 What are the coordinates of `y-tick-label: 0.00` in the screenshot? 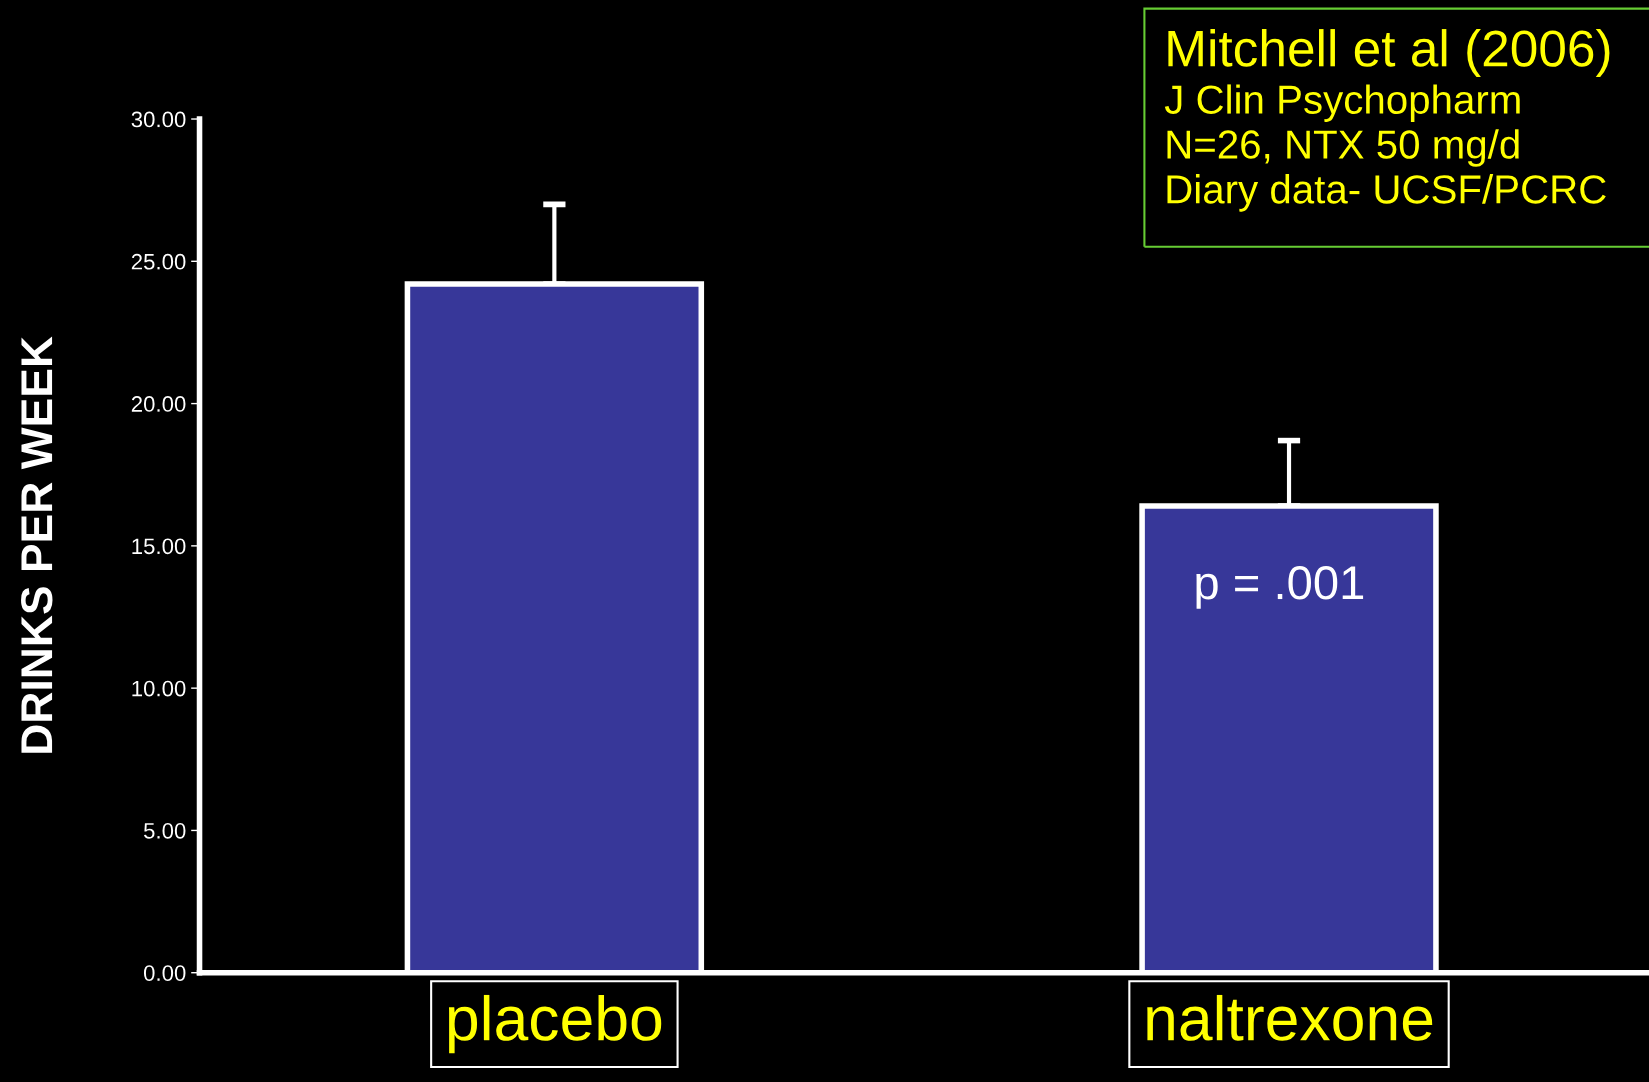 It's located at (164, 973).